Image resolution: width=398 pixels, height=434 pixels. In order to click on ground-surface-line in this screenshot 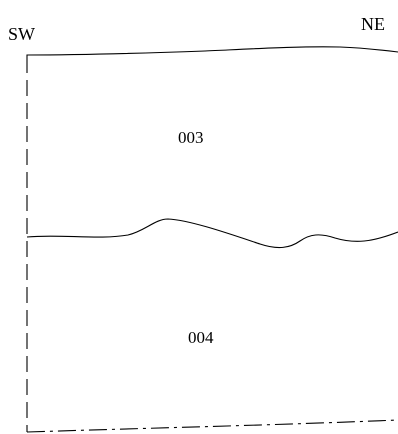, I will do `click(212, 51)`.